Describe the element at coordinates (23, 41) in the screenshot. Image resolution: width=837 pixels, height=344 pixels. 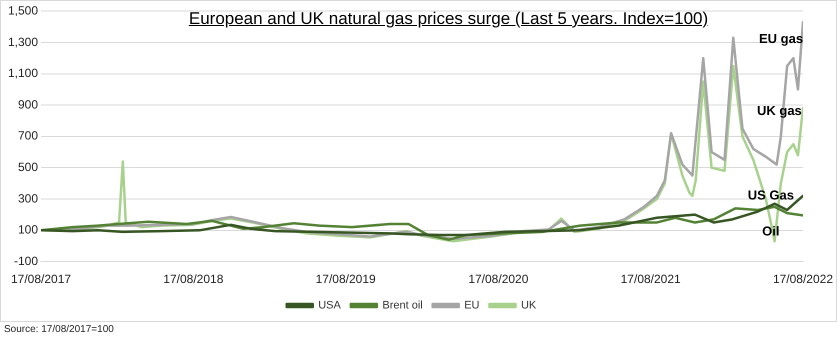
I see `y-tick-label: 1,300` at that location.